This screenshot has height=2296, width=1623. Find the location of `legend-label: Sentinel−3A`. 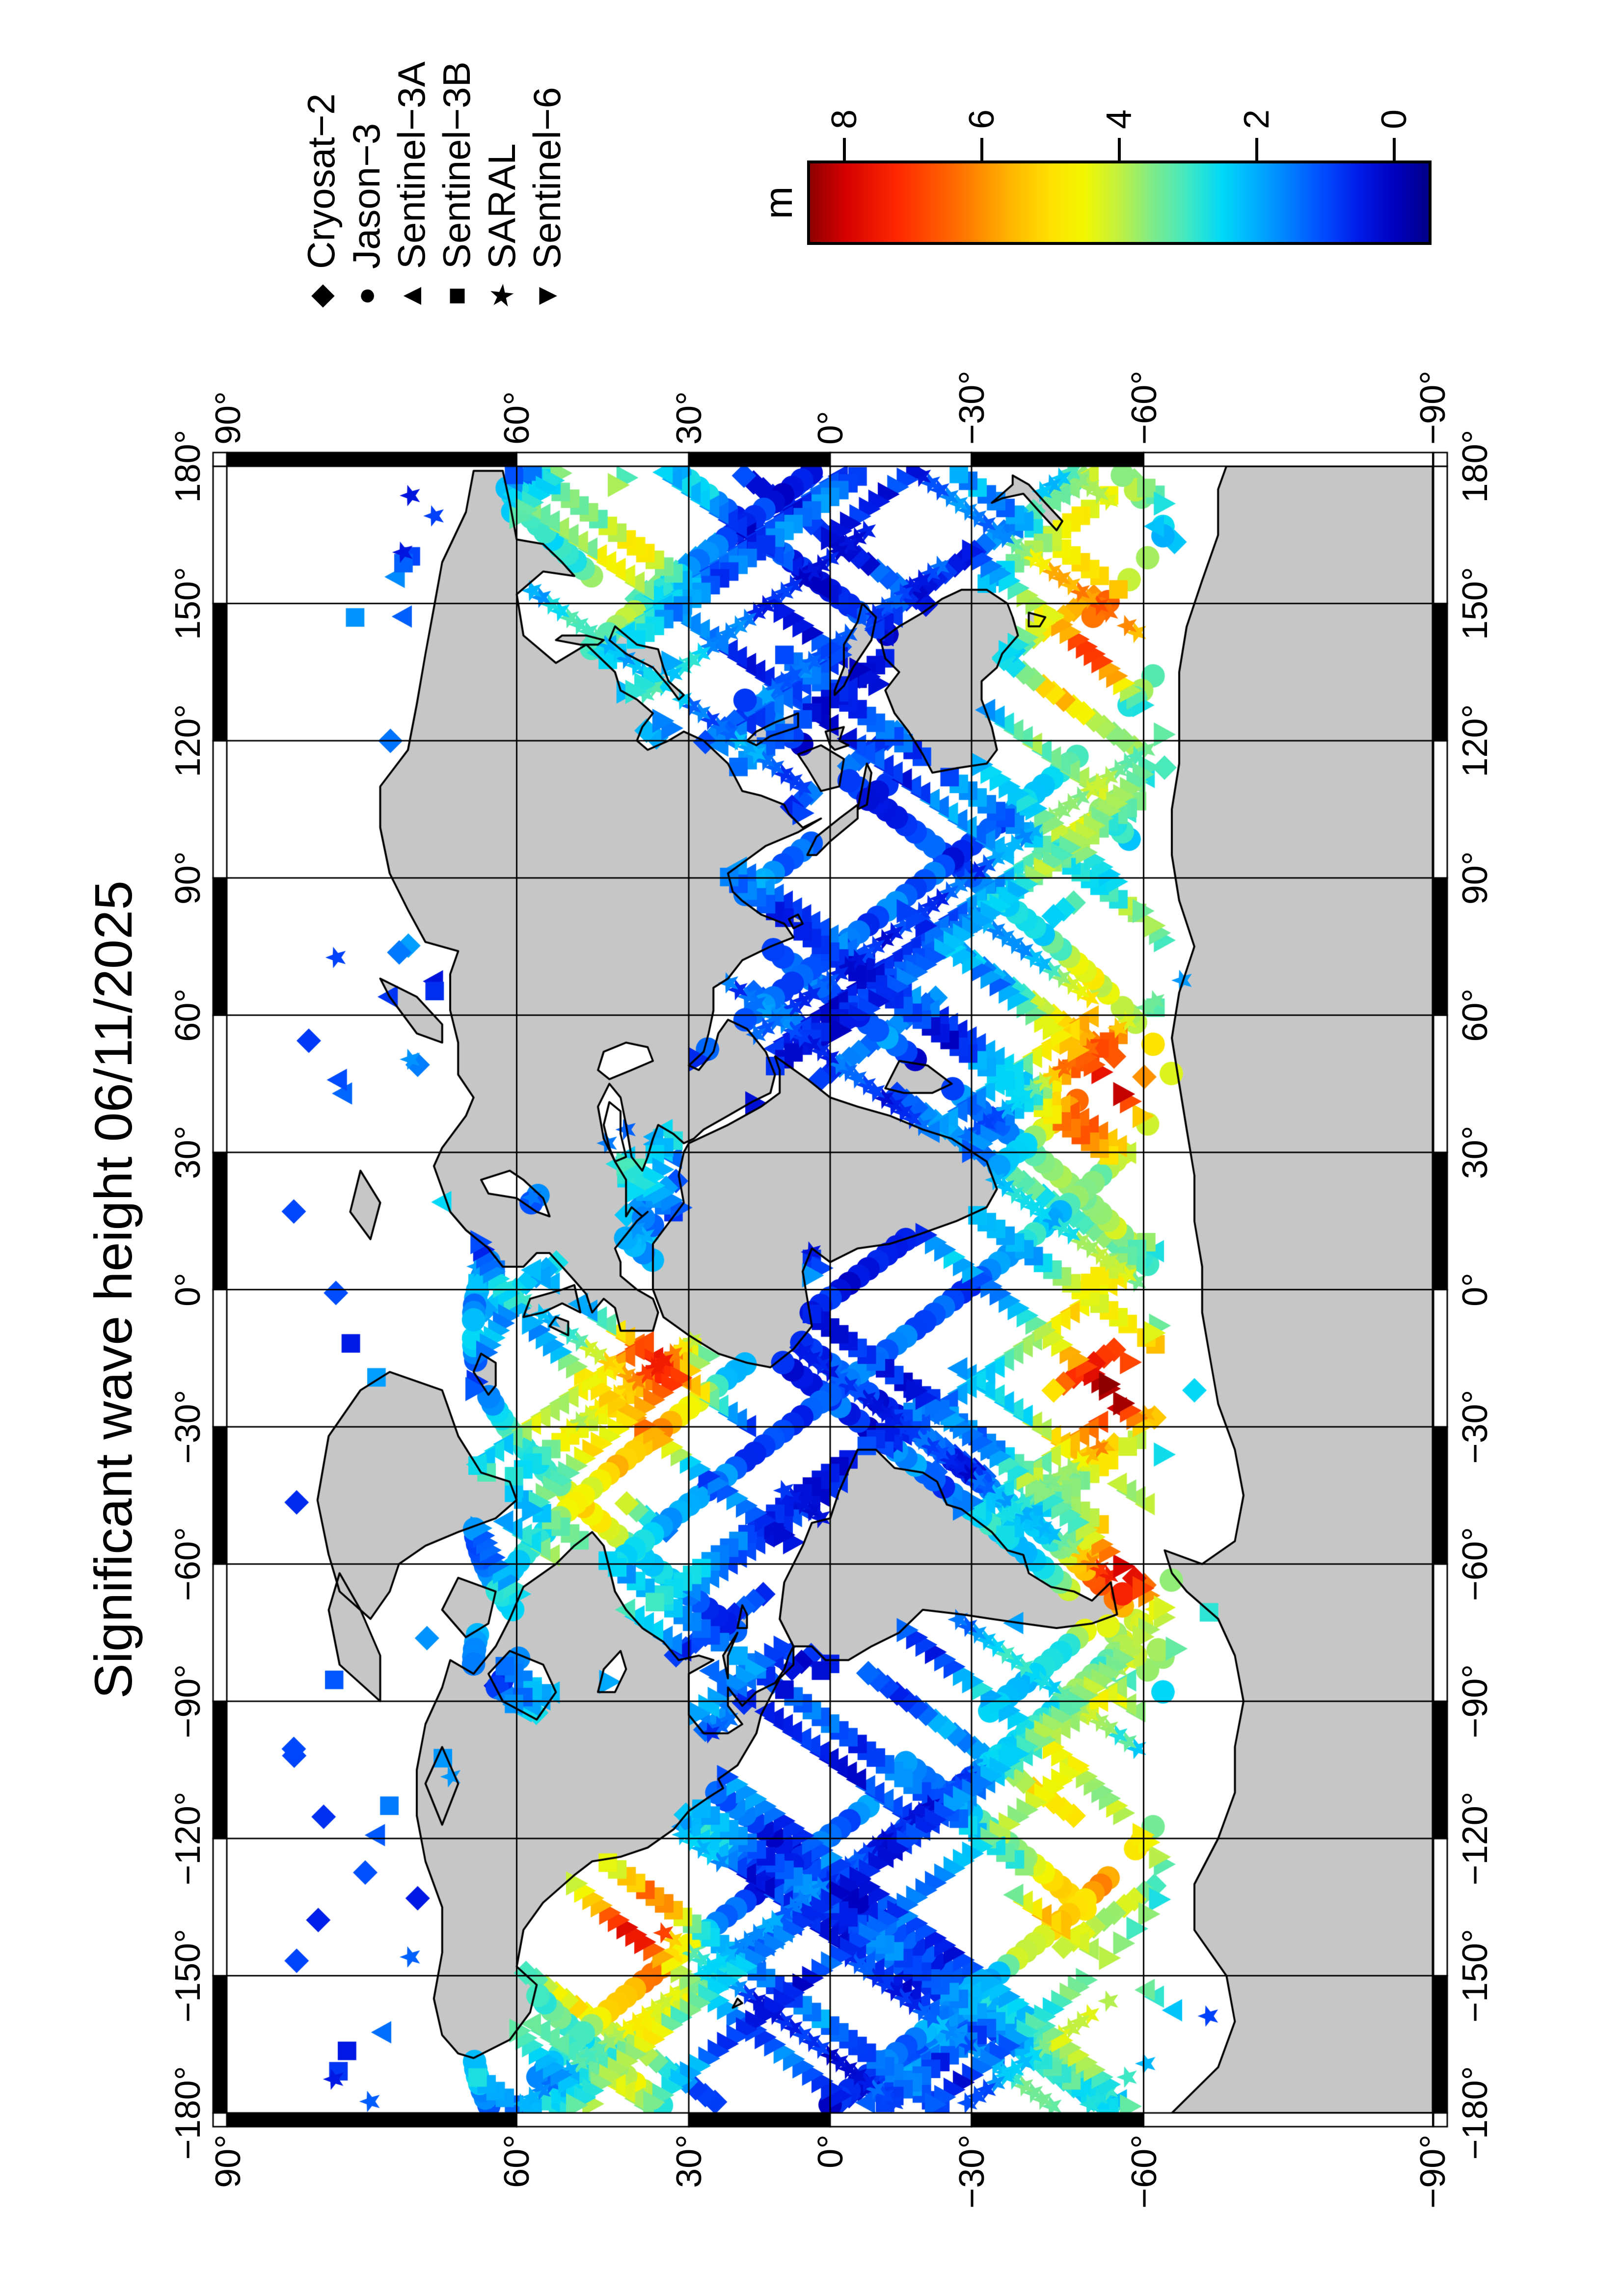

legend-label: Sentinel−3A is located at coordinates (412, 165).